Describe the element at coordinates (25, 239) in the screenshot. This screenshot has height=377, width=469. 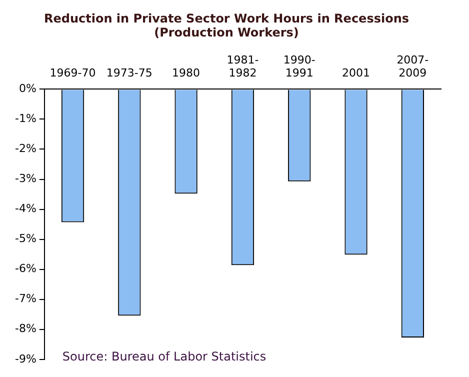
I see `y-tick-label: -5%` at that location.